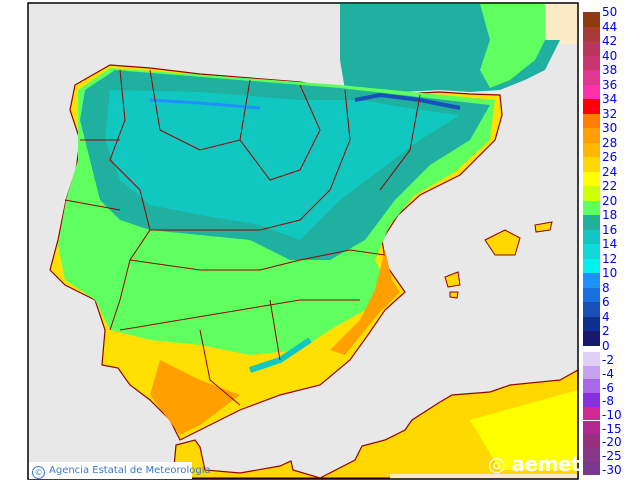 The image size is (630, 500). What do you see at coordinates (612, 415) in the screenshot?
I see `legend-label: -10` at bounding box center [612, 415].